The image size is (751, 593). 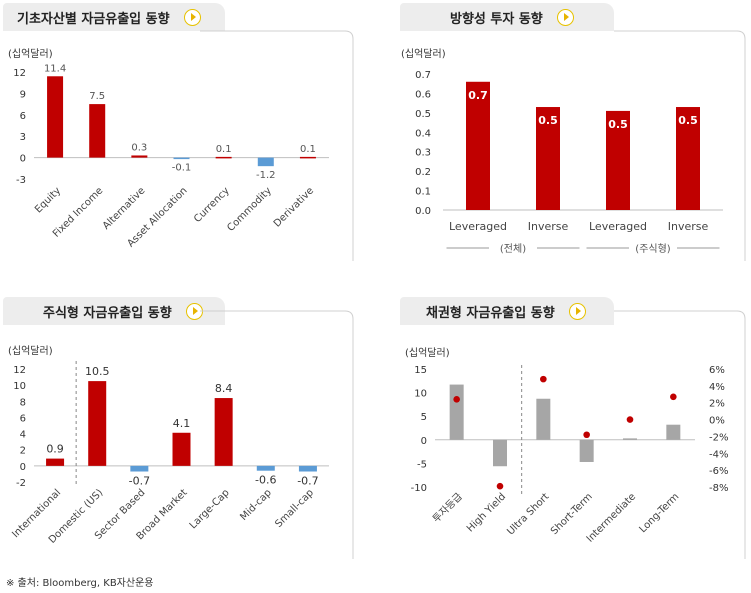 What do you see at coordinates (496, 19) in the screenshot?
I see `chart-title: 방향성 투자 동향` at bounding box center [496, 19].